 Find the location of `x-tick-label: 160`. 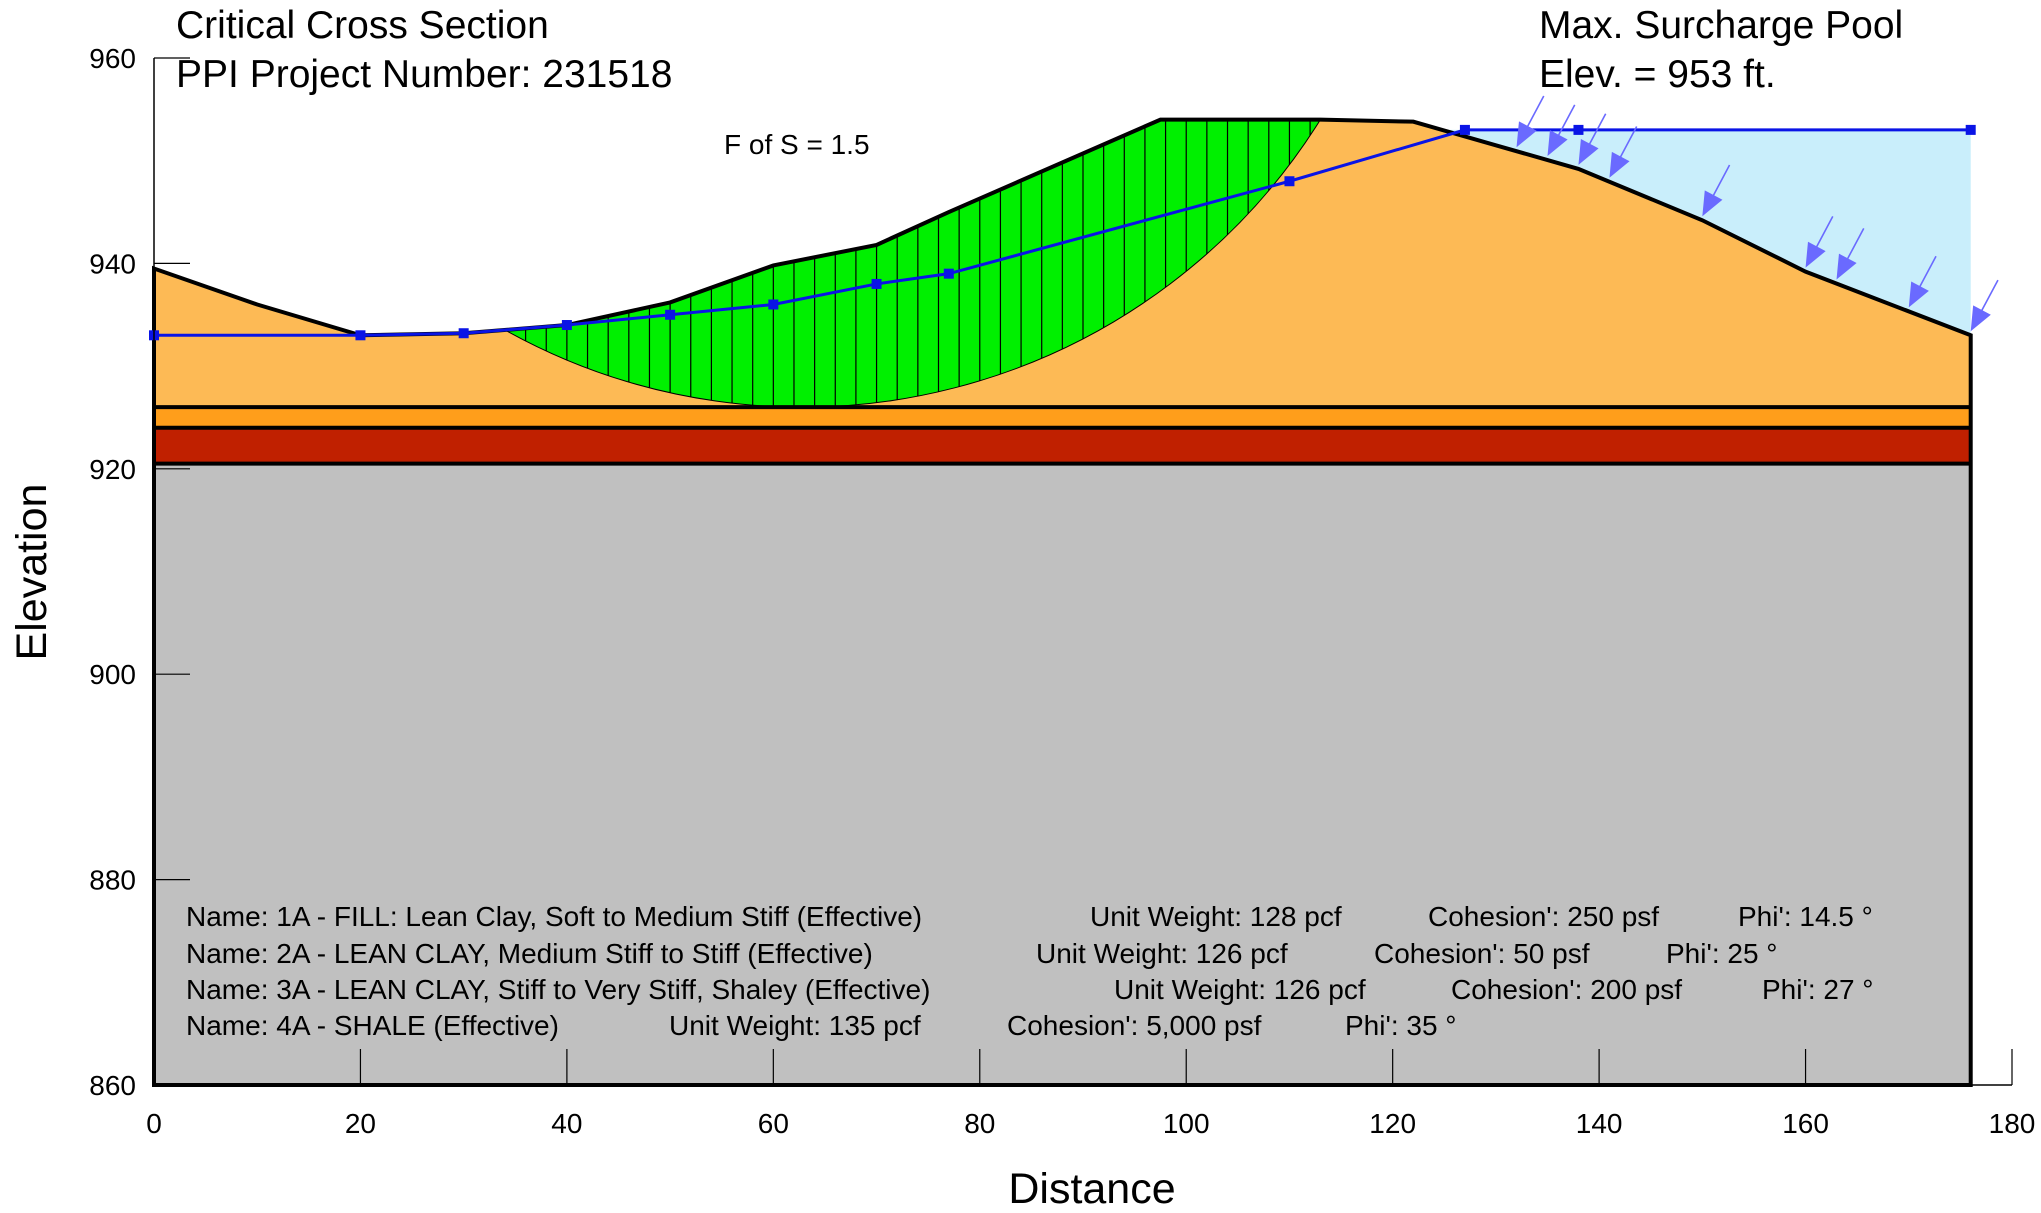

x-tick-label: 160 is located at coordinates (1805, 1123).